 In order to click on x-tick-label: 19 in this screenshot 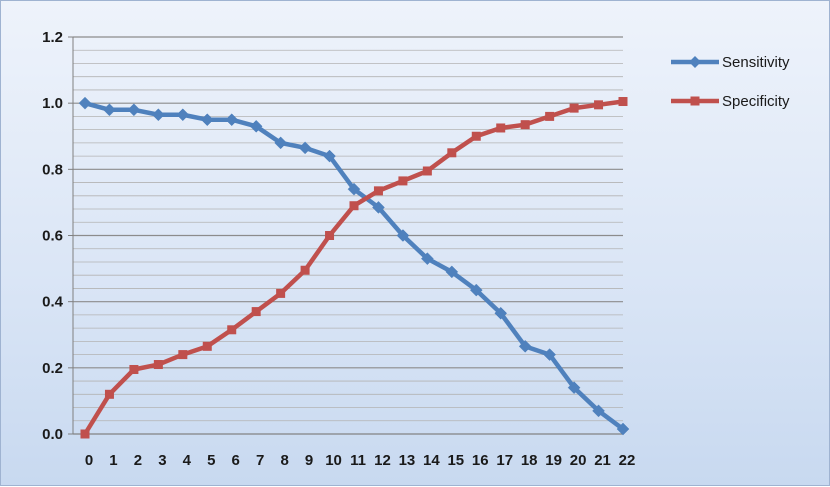, I will do `click(553, 460)`.